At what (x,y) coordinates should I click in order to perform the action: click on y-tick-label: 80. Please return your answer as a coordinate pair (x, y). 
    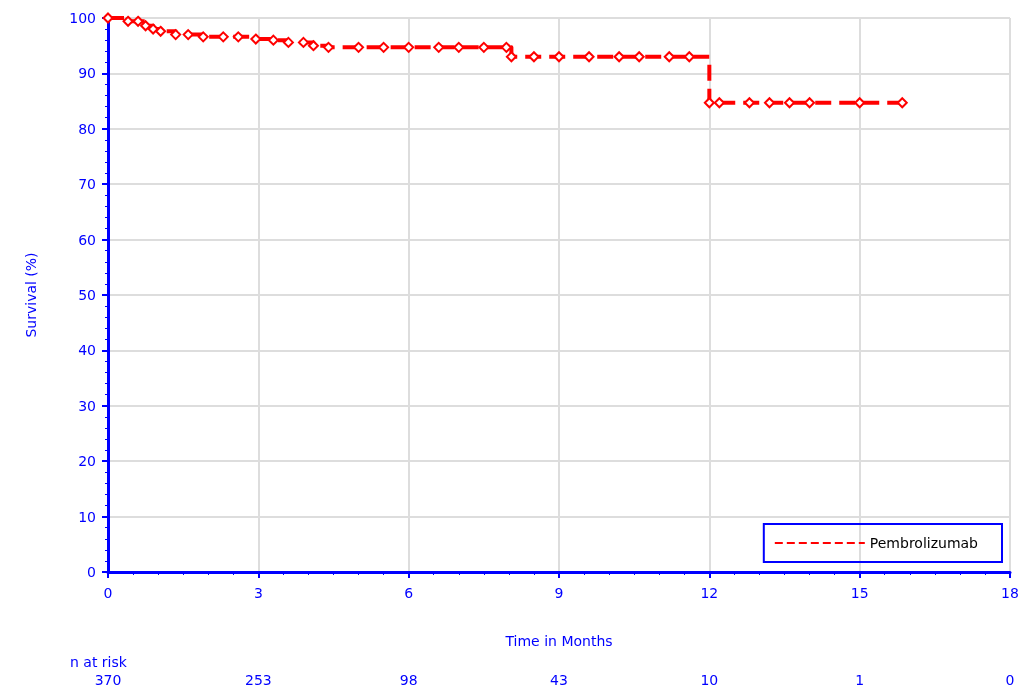
    Looking at the image, I should click on (87, 128).